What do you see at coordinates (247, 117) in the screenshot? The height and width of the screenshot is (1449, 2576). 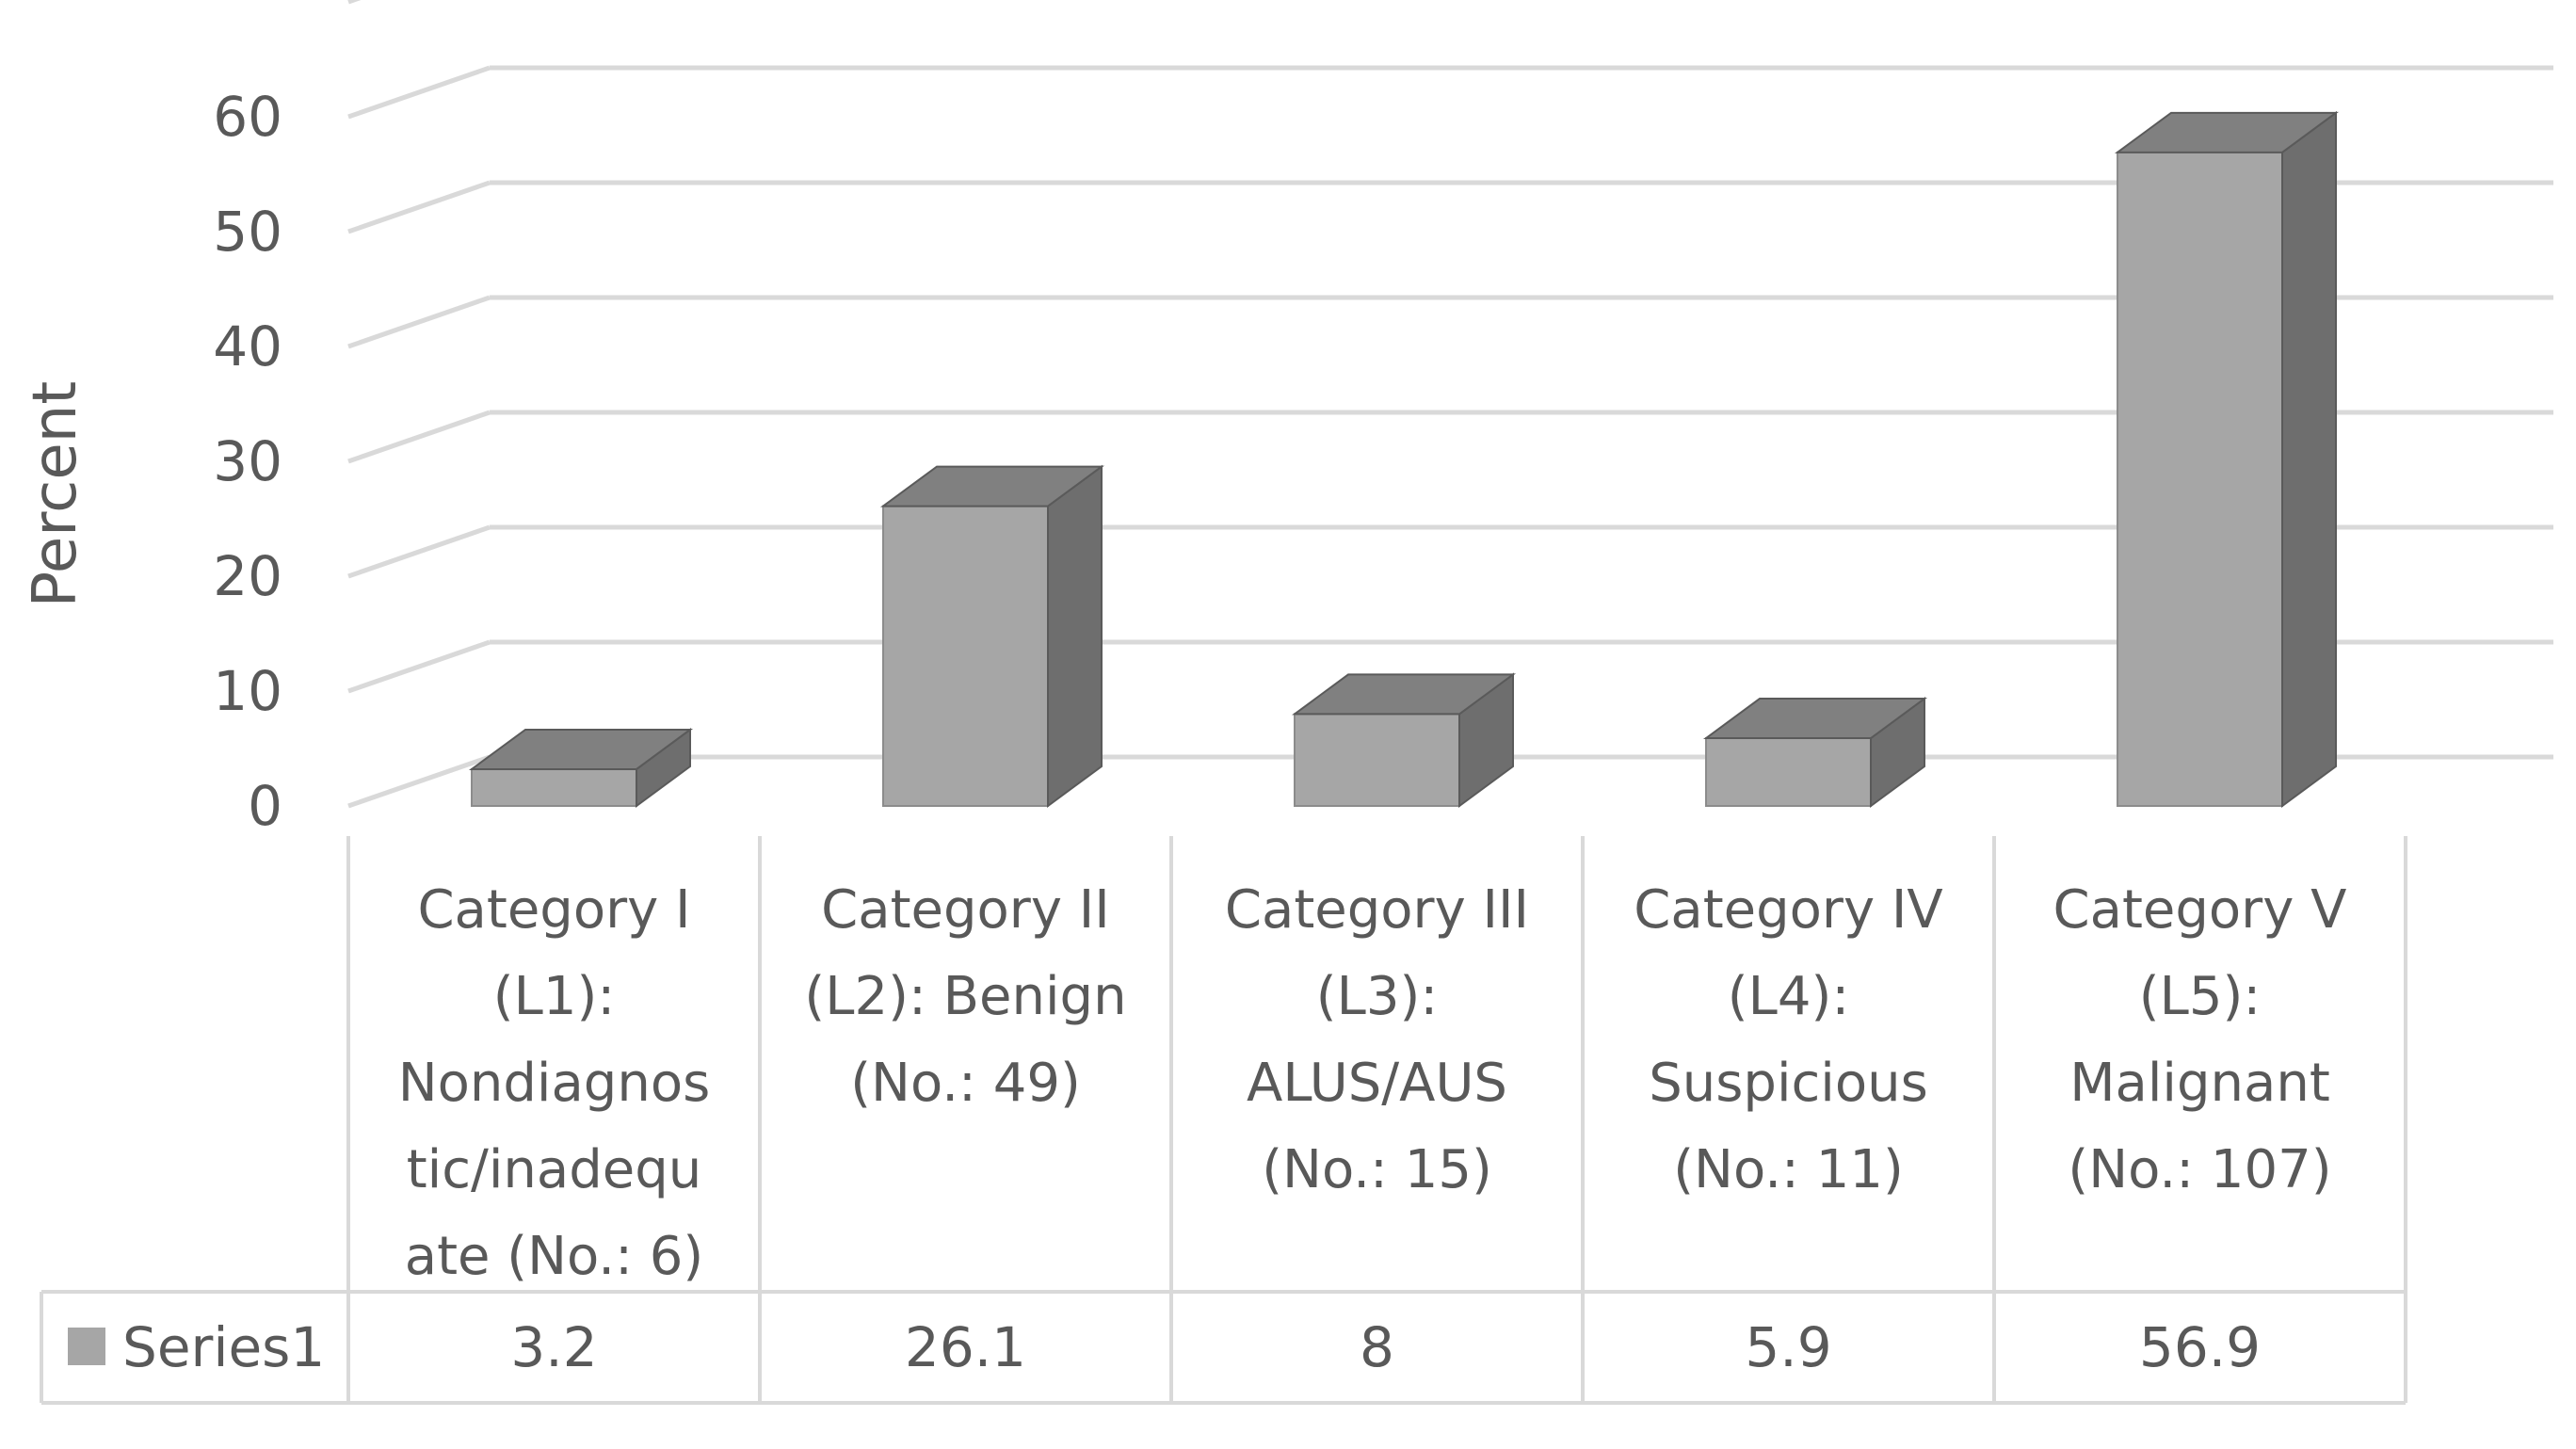 I see `y-tick-label: 60` at bounding box center [247, 117].